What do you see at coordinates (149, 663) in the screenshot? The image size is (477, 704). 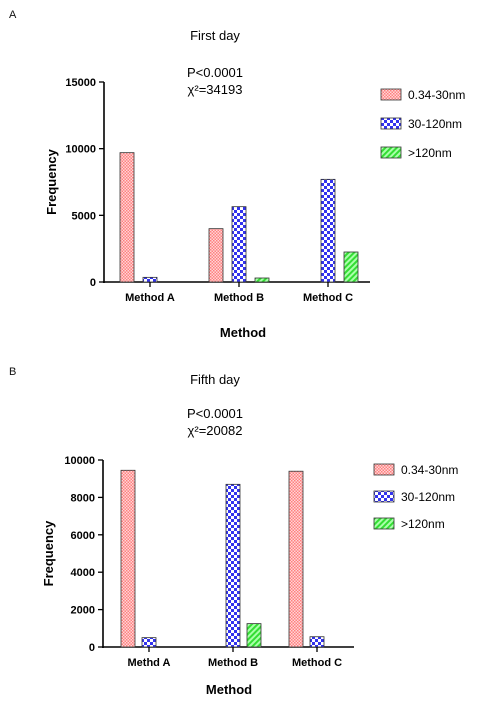 I see `x-tick-label: Methd A` at bounding box center [149, 663].